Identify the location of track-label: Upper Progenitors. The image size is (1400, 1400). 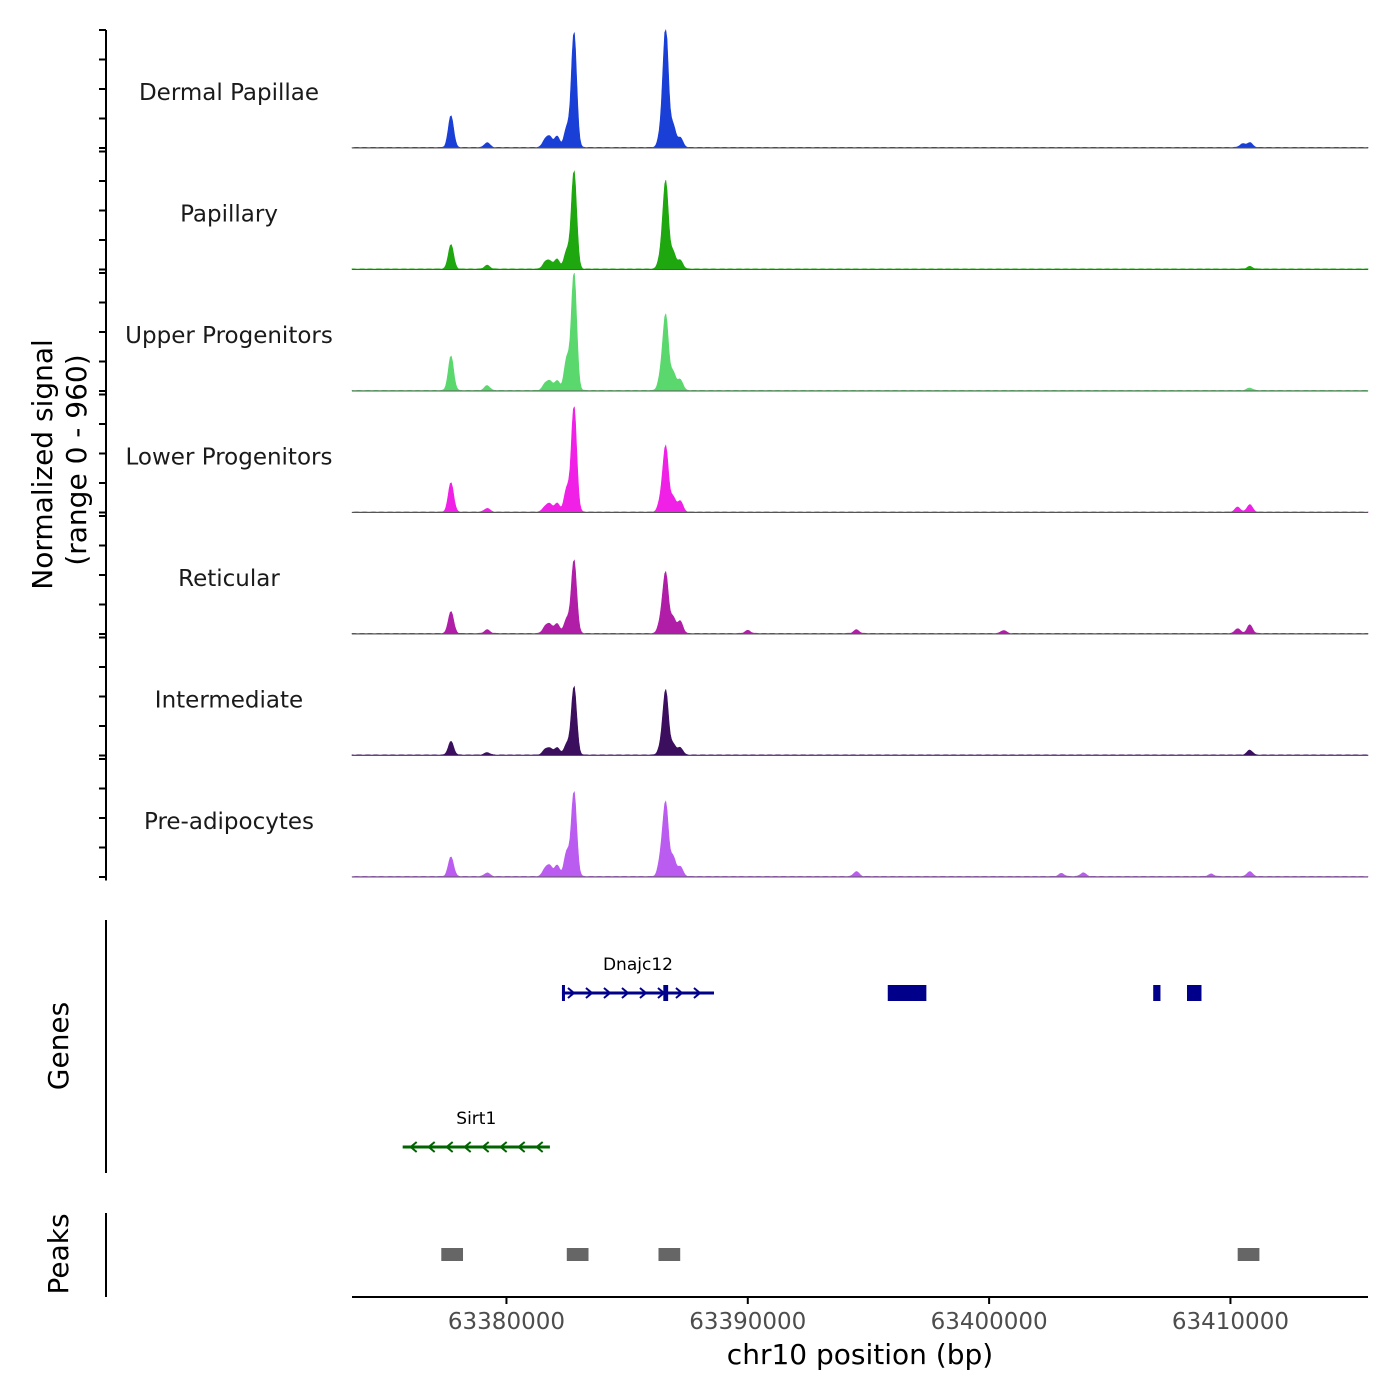
(229, 336).